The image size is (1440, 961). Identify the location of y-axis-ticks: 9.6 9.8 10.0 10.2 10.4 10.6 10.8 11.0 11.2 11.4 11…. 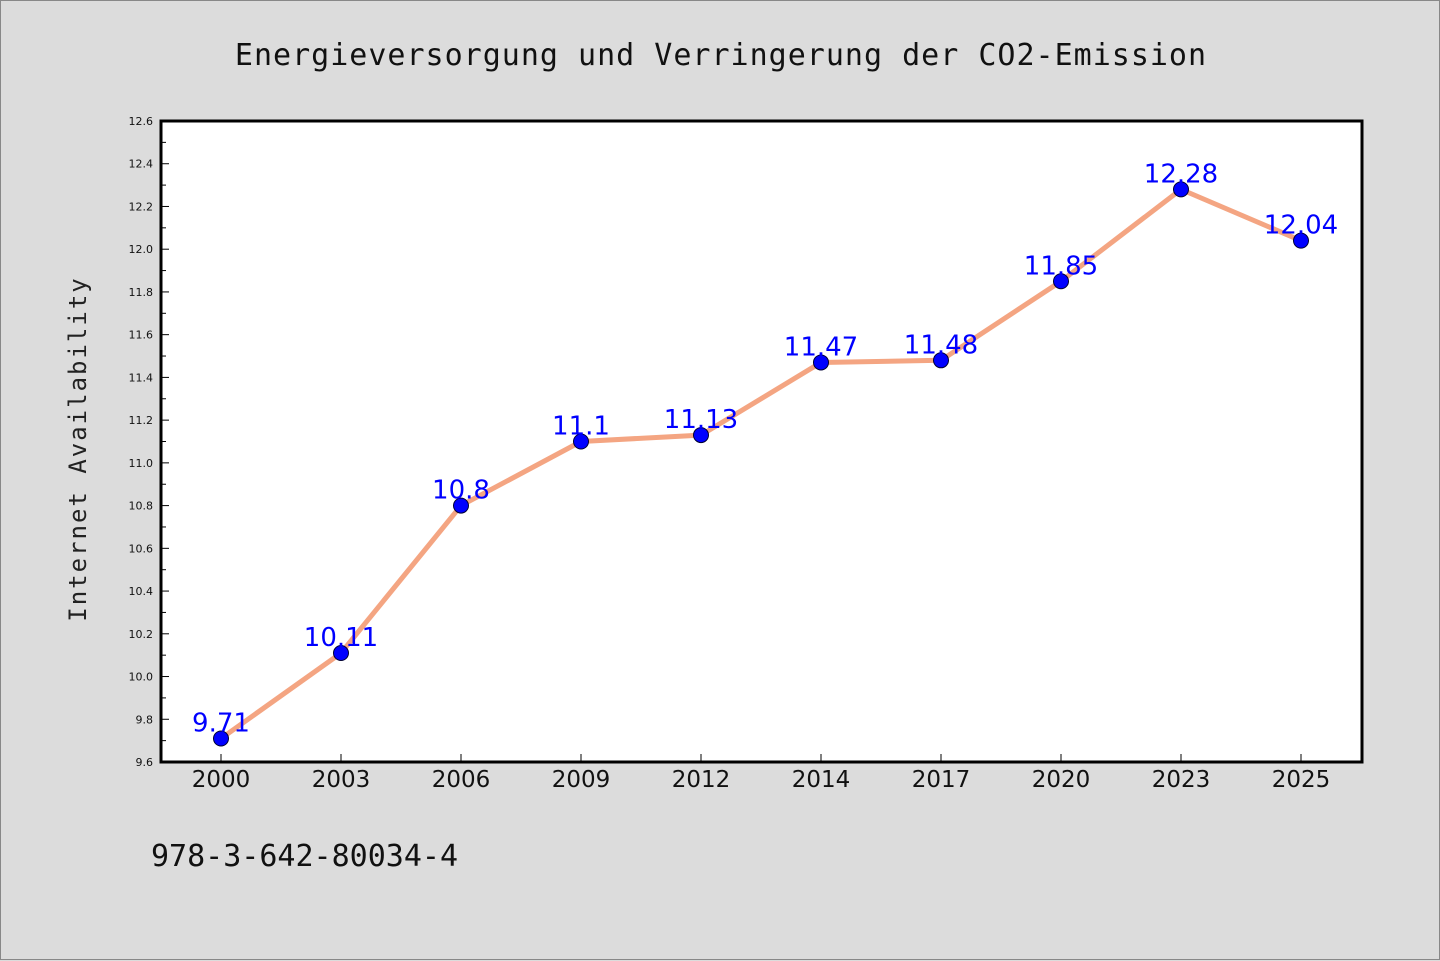
(149, 442).